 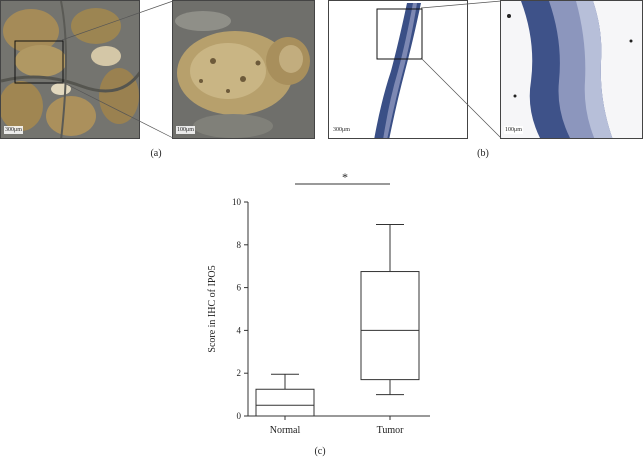 What do you see at coordinates (239, 373) in the screenshot?
I see `y-tick-label: 2` at bounding box center [239, 373].